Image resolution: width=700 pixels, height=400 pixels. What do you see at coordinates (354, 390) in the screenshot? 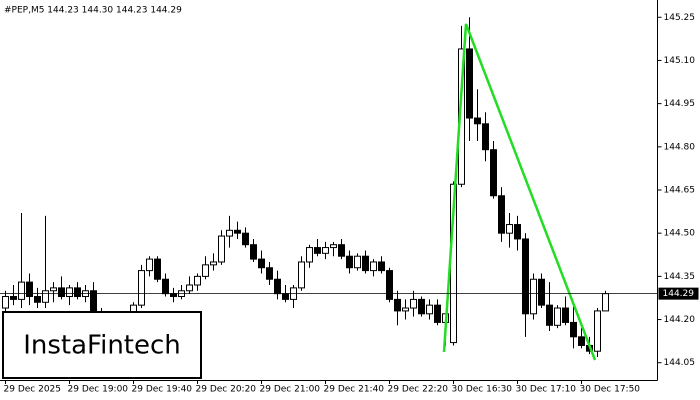
I see `x-tick-label: 29 Dec 21:40` at bounding box center [354, 390].